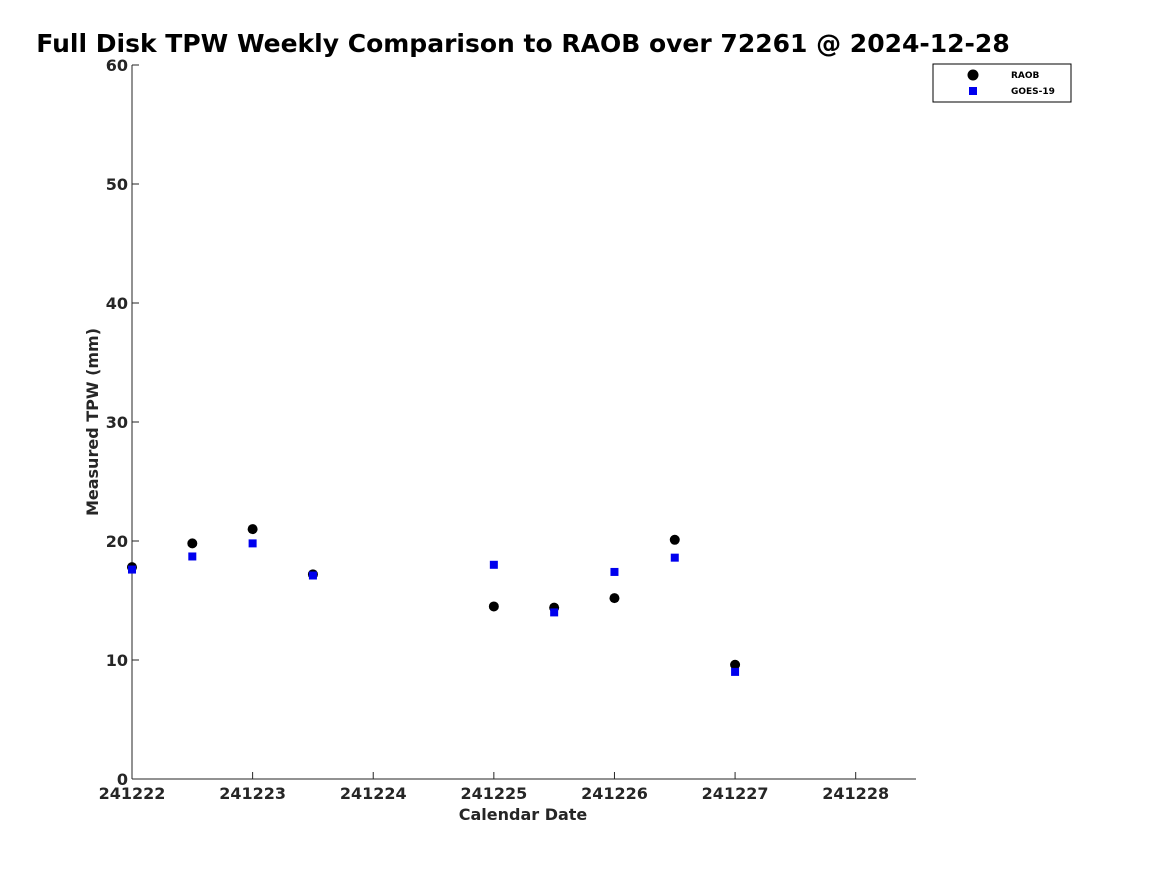 The width and height of the screenshot is (1167, 875). I want to click on y-tick-label: 30, so click(117, 422).